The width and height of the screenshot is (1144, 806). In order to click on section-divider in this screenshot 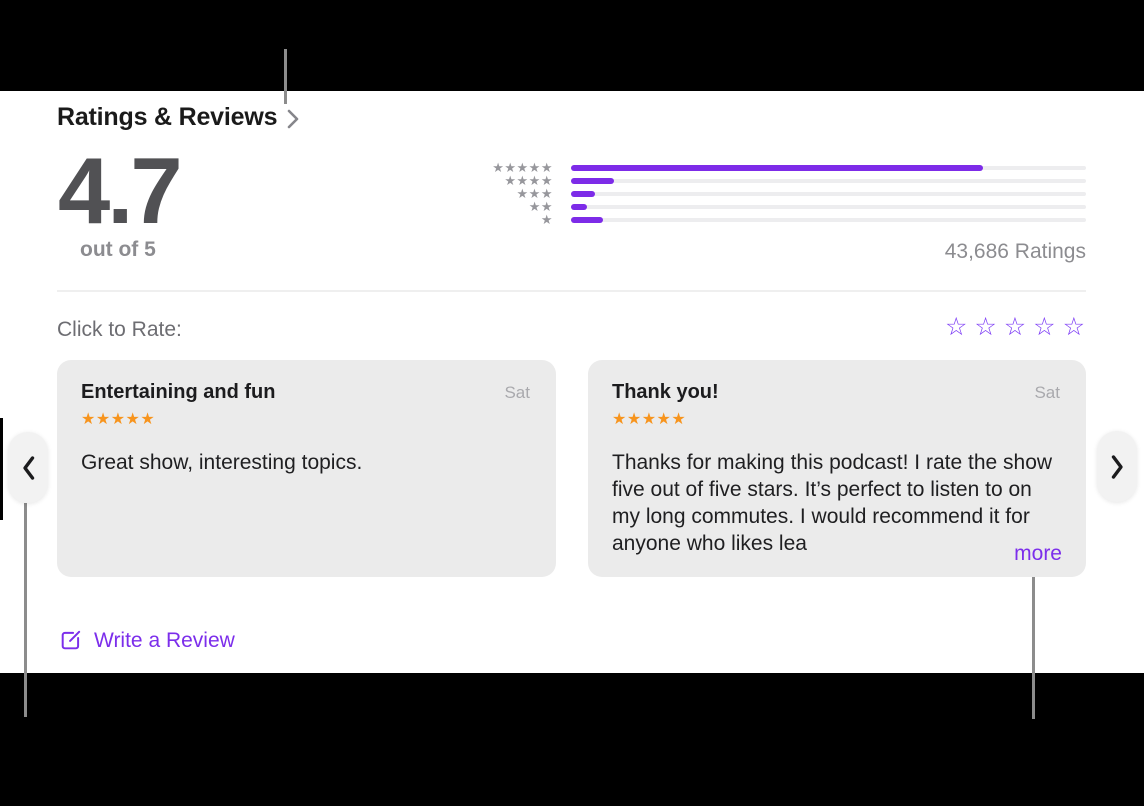, I will do `click(571, 291)`.